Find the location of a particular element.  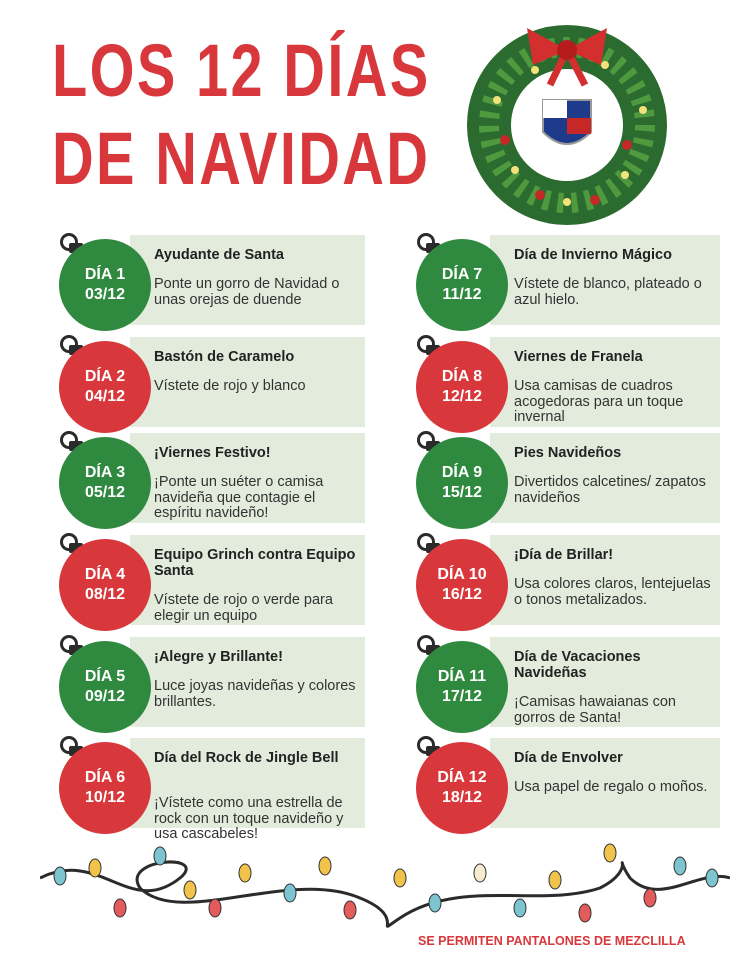

day-date: 04/12 is located at coordinates (105, 396).